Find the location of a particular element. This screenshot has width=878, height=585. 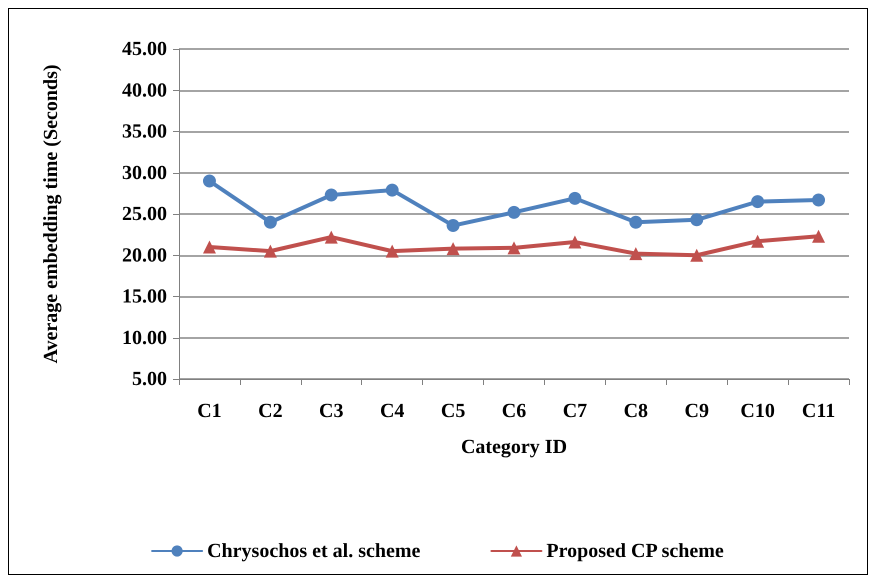

y-tick-label: 5.00 is located at coordinates (149, 379).